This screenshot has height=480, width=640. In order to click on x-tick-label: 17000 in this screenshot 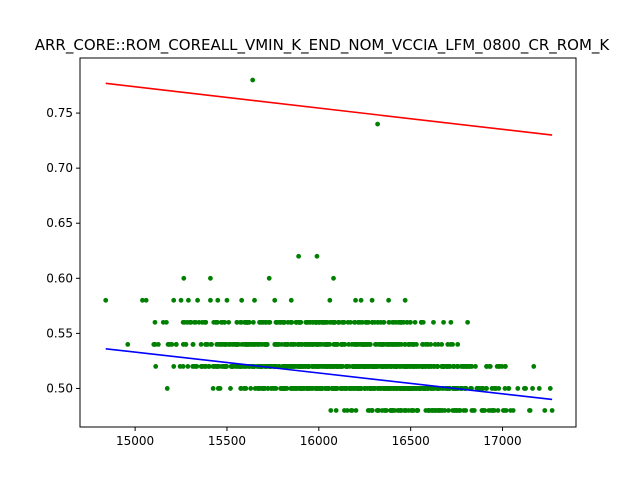, I will do `click(502, 441)`.